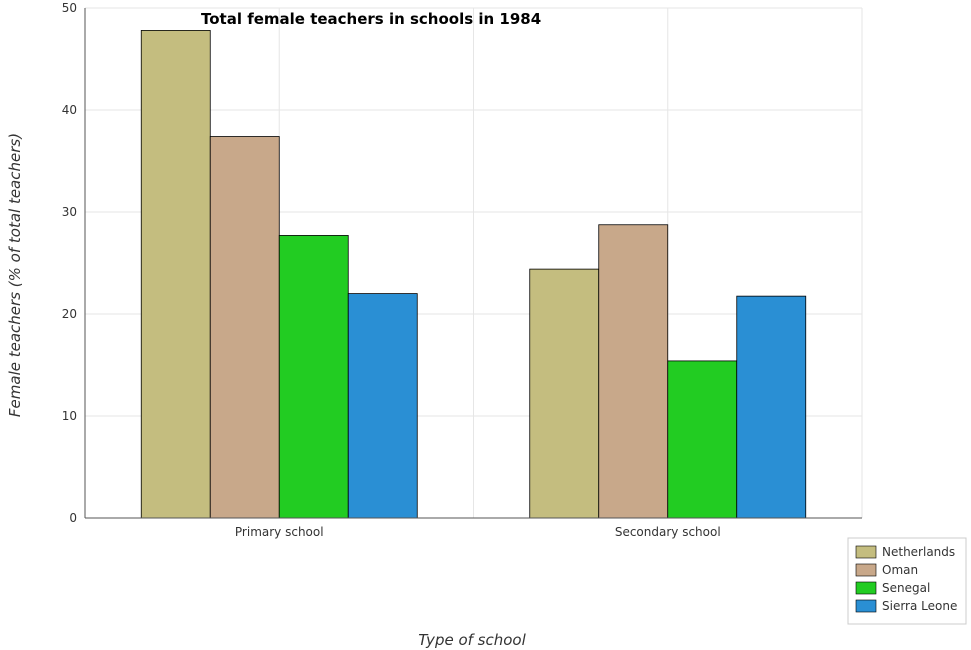  Describe the element at coordinates (918, 552) in the screenshot. I see `legend-label: Netherlands` at that location.